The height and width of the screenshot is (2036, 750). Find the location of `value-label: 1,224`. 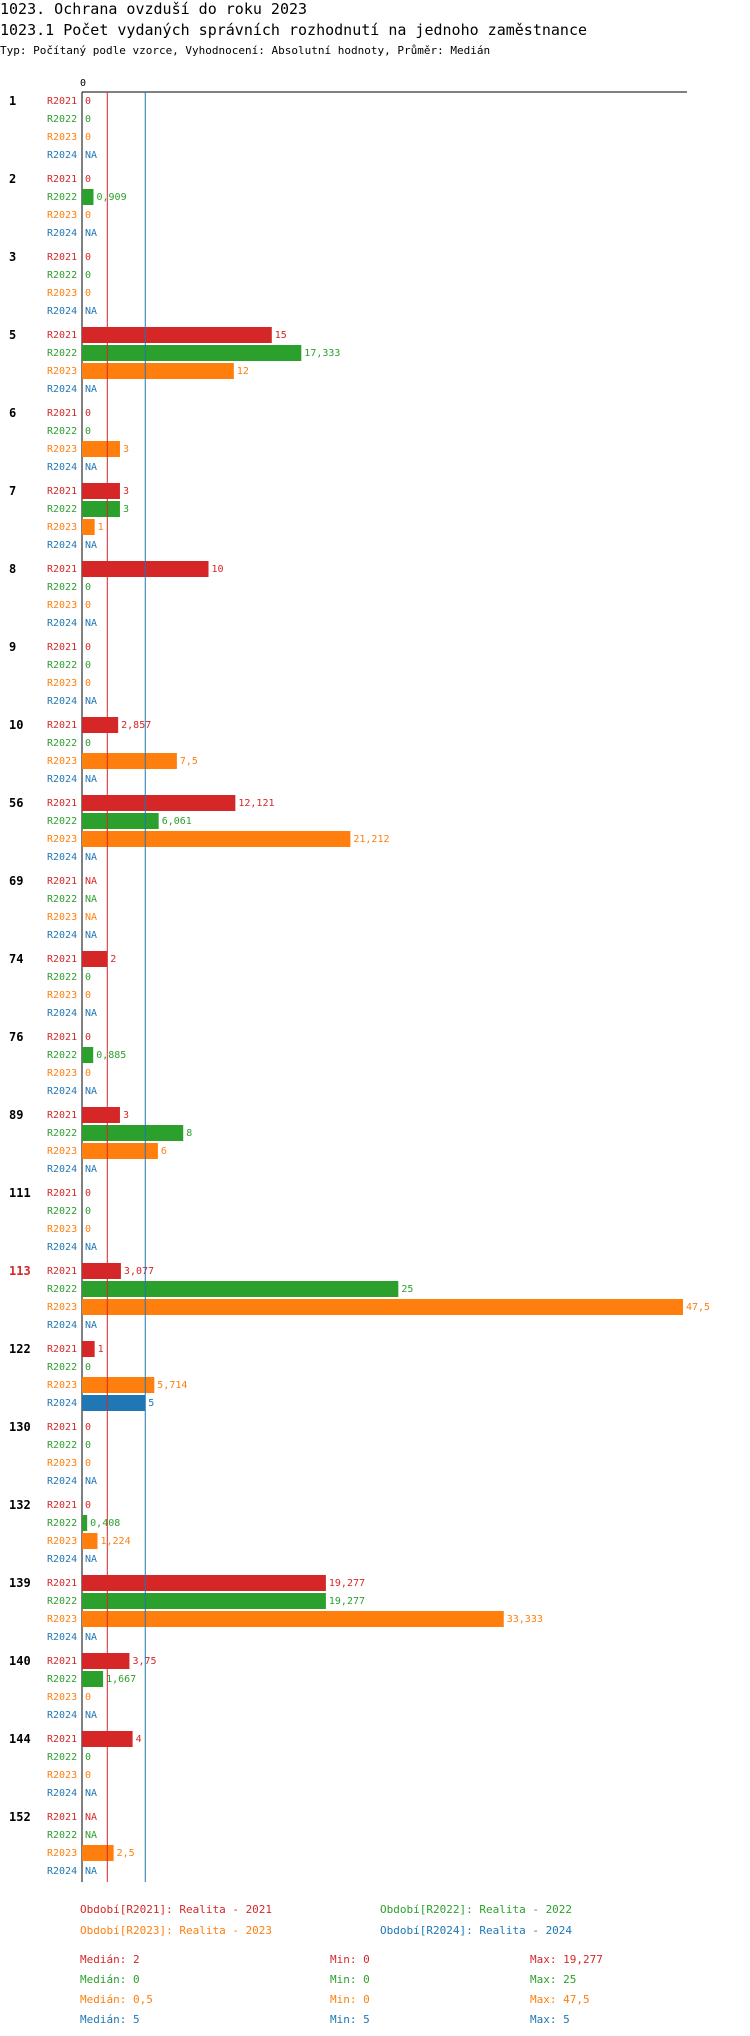

value-label: 1,224 is located at coordinates (115, 1541).